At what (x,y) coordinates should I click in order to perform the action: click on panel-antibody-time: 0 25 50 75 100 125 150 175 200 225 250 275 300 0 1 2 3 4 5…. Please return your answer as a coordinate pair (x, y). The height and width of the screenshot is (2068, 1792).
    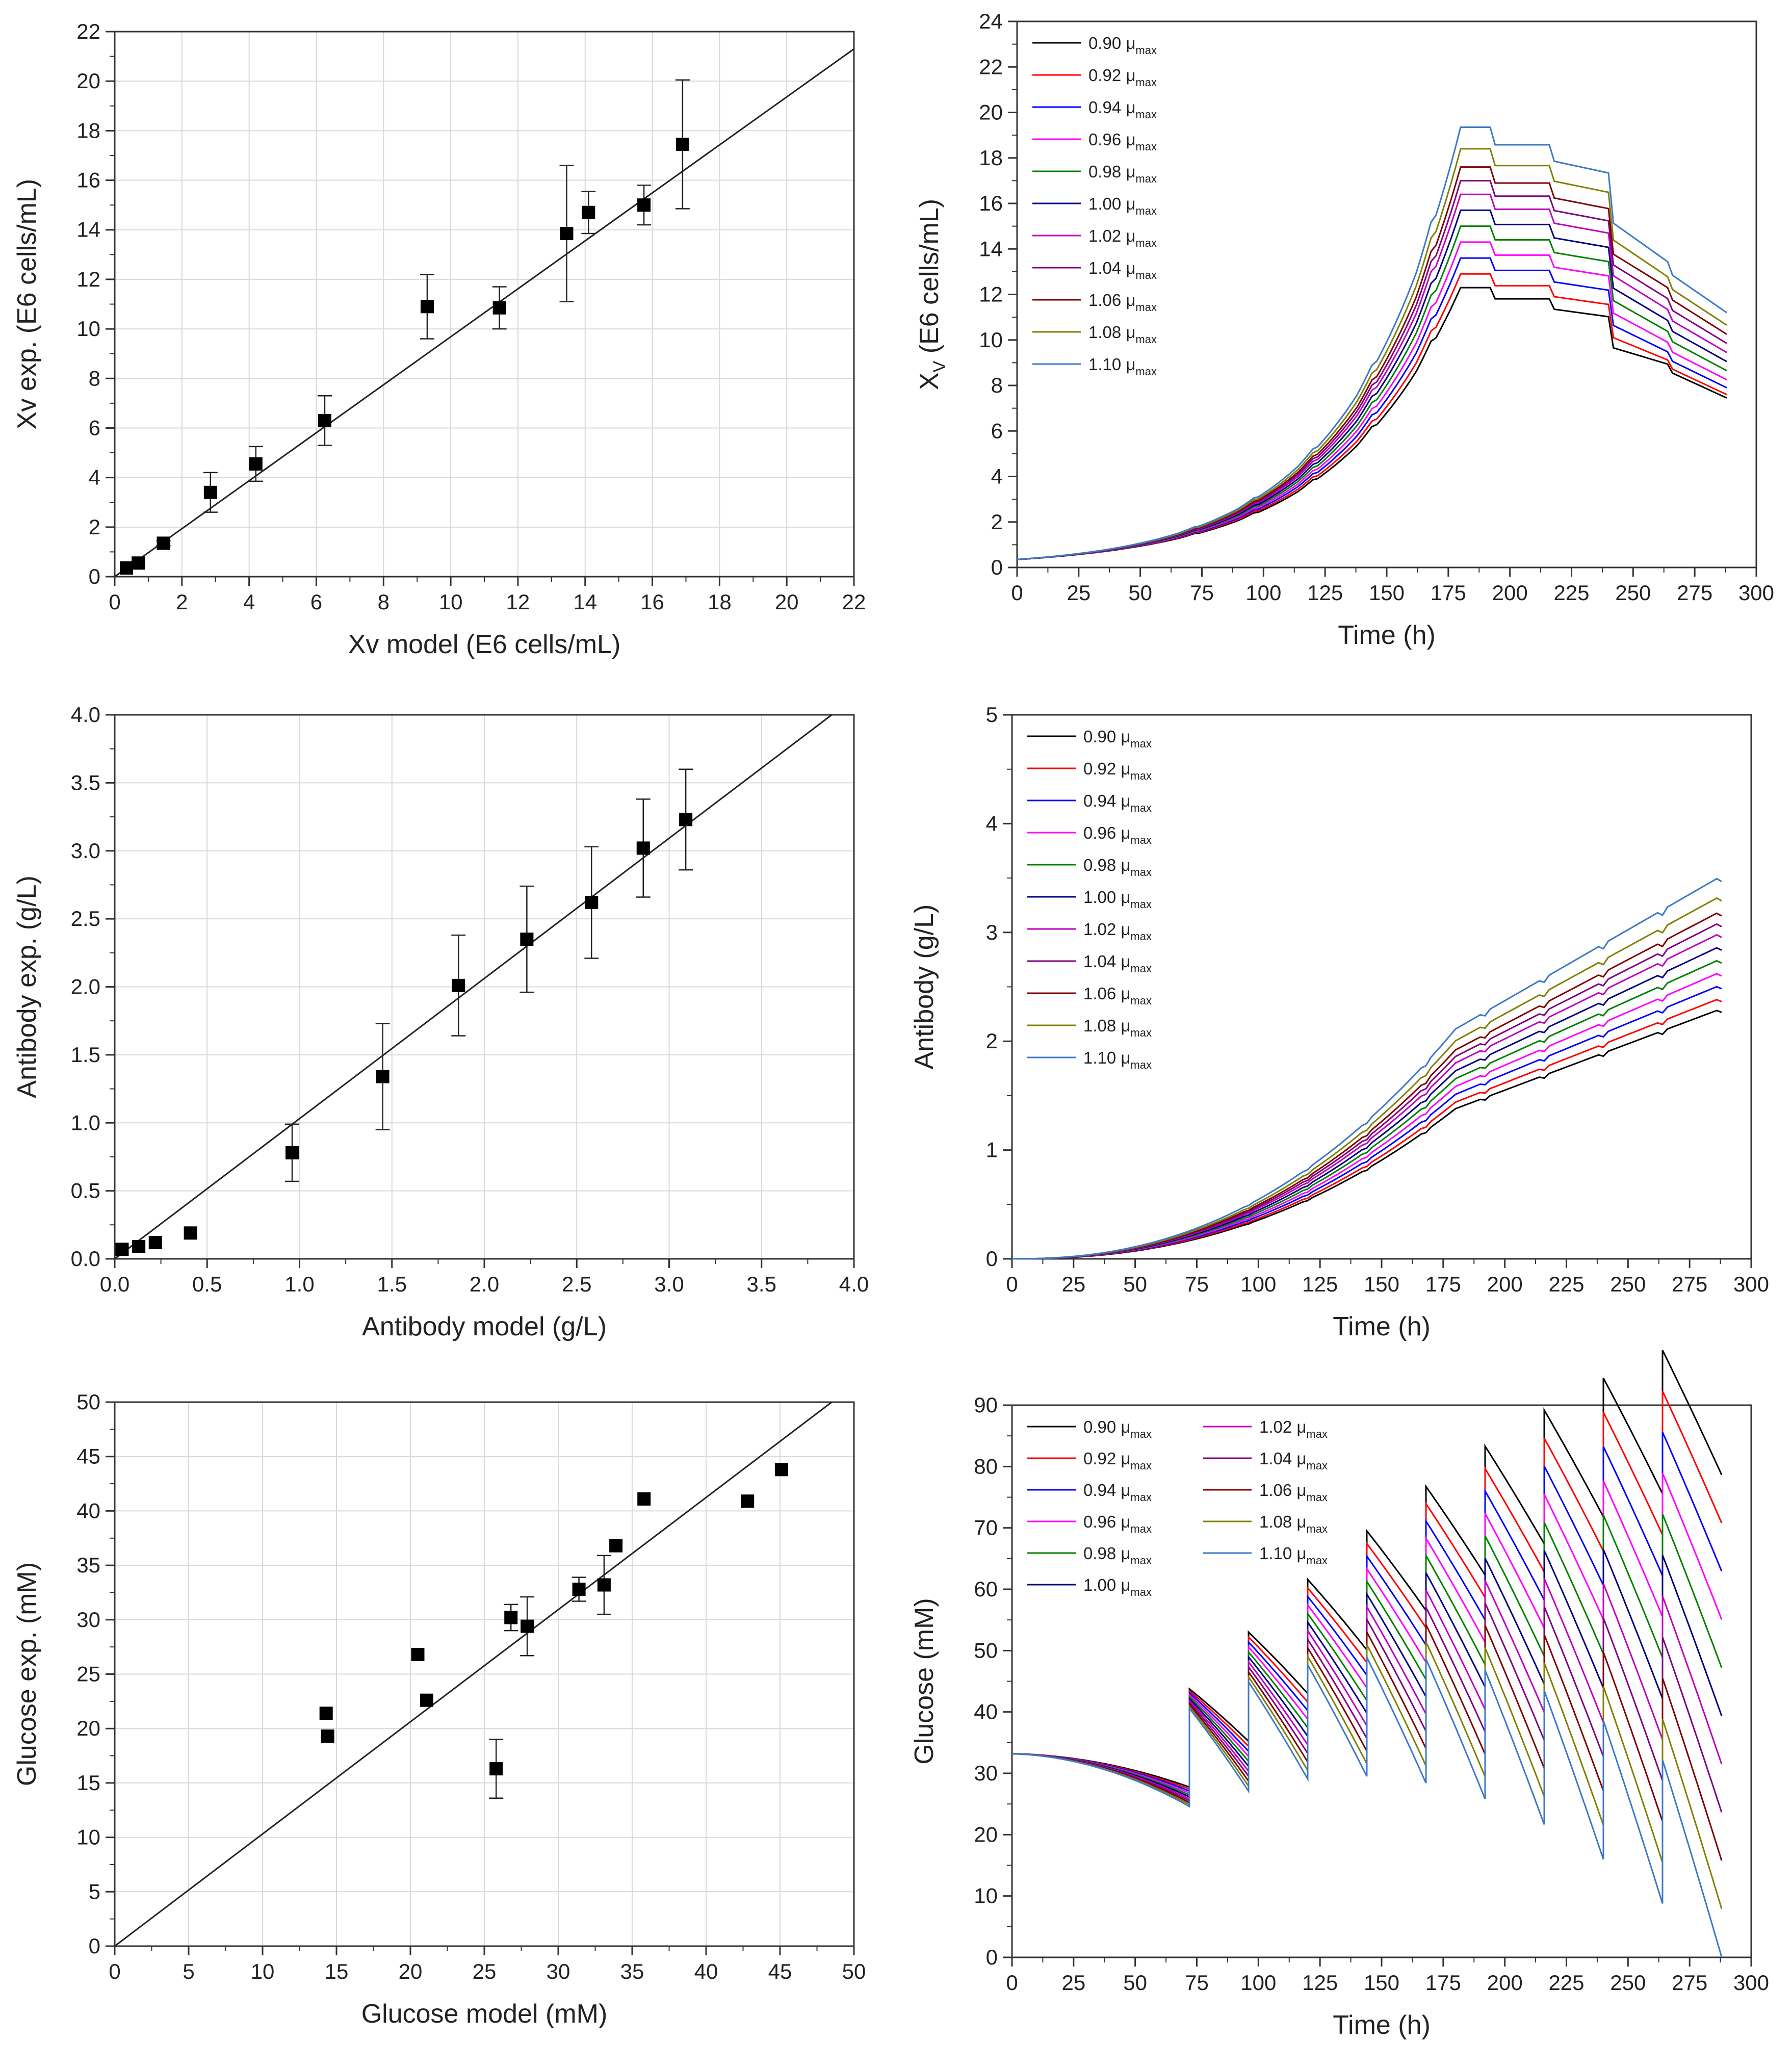
    Looking at the image, I should click on (1339, 1022).